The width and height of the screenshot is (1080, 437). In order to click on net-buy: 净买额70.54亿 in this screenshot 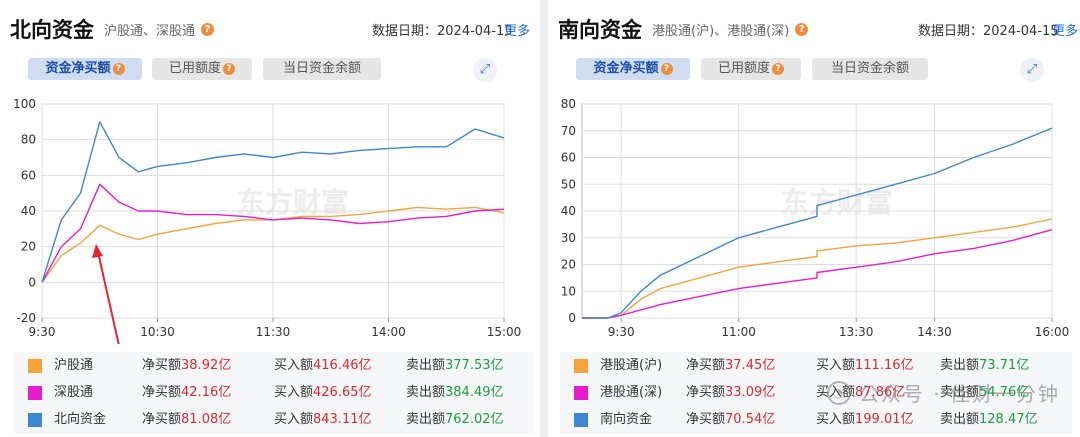, I will do `click(731, 419)`.